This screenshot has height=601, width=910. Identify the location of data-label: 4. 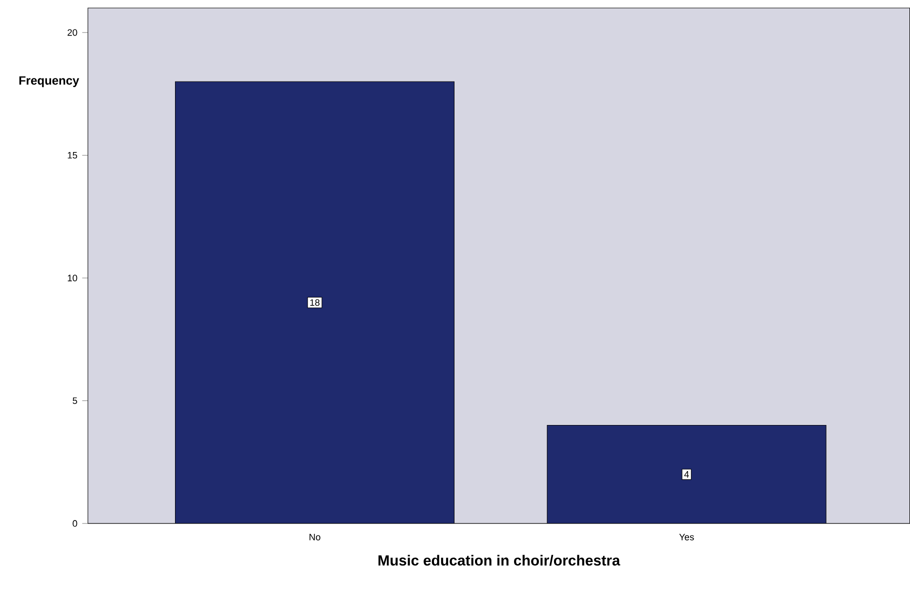
(686, 474).